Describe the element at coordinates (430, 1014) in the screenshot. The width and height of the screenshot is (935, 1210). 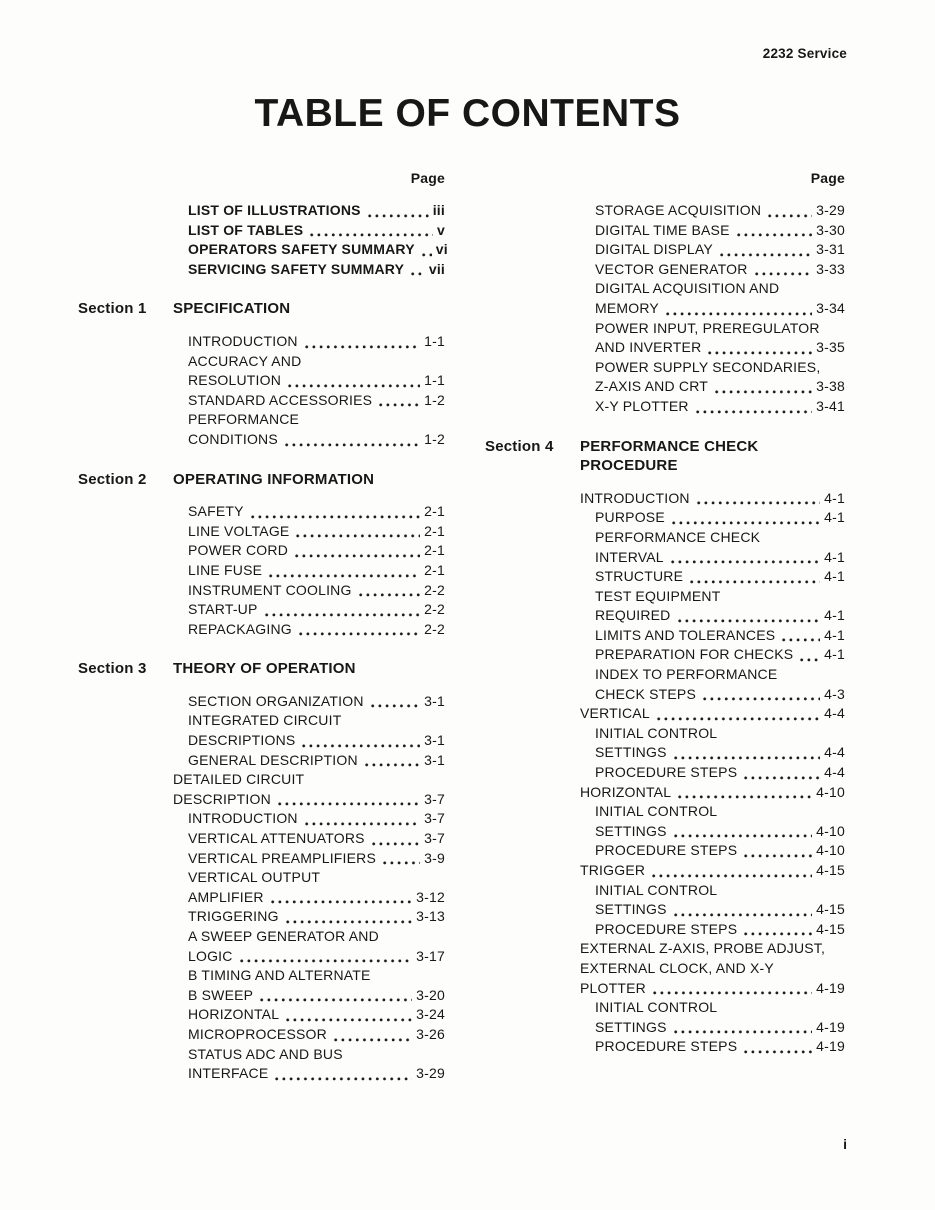
I see `toc-entry-page: 3-24` at that location.